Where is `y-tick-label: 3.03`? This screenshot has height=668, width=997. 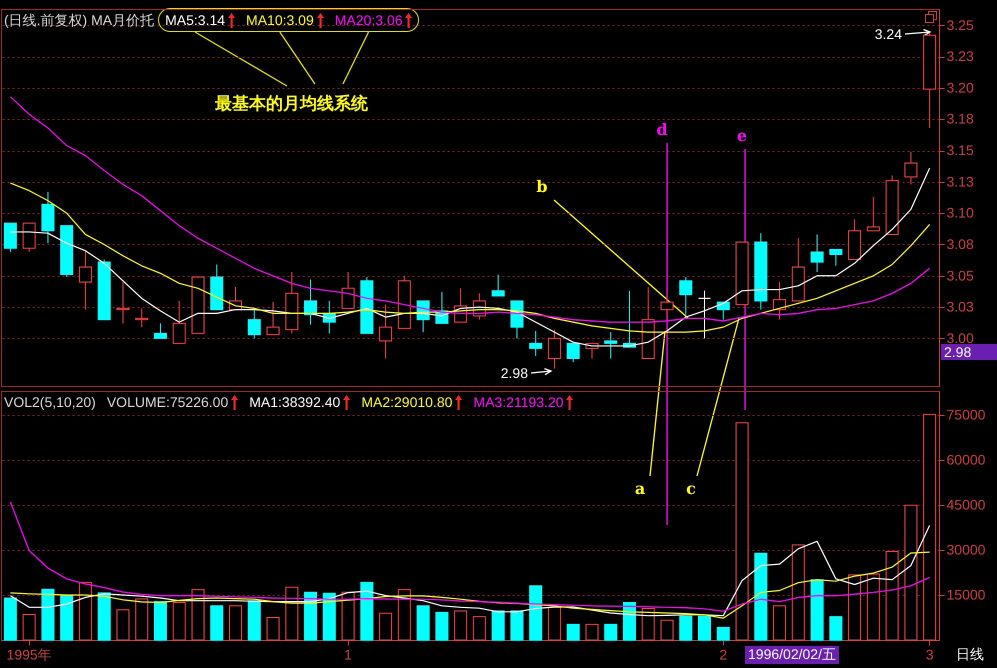
y-tick-label: 3.03 is located at coordinates (960, 306).